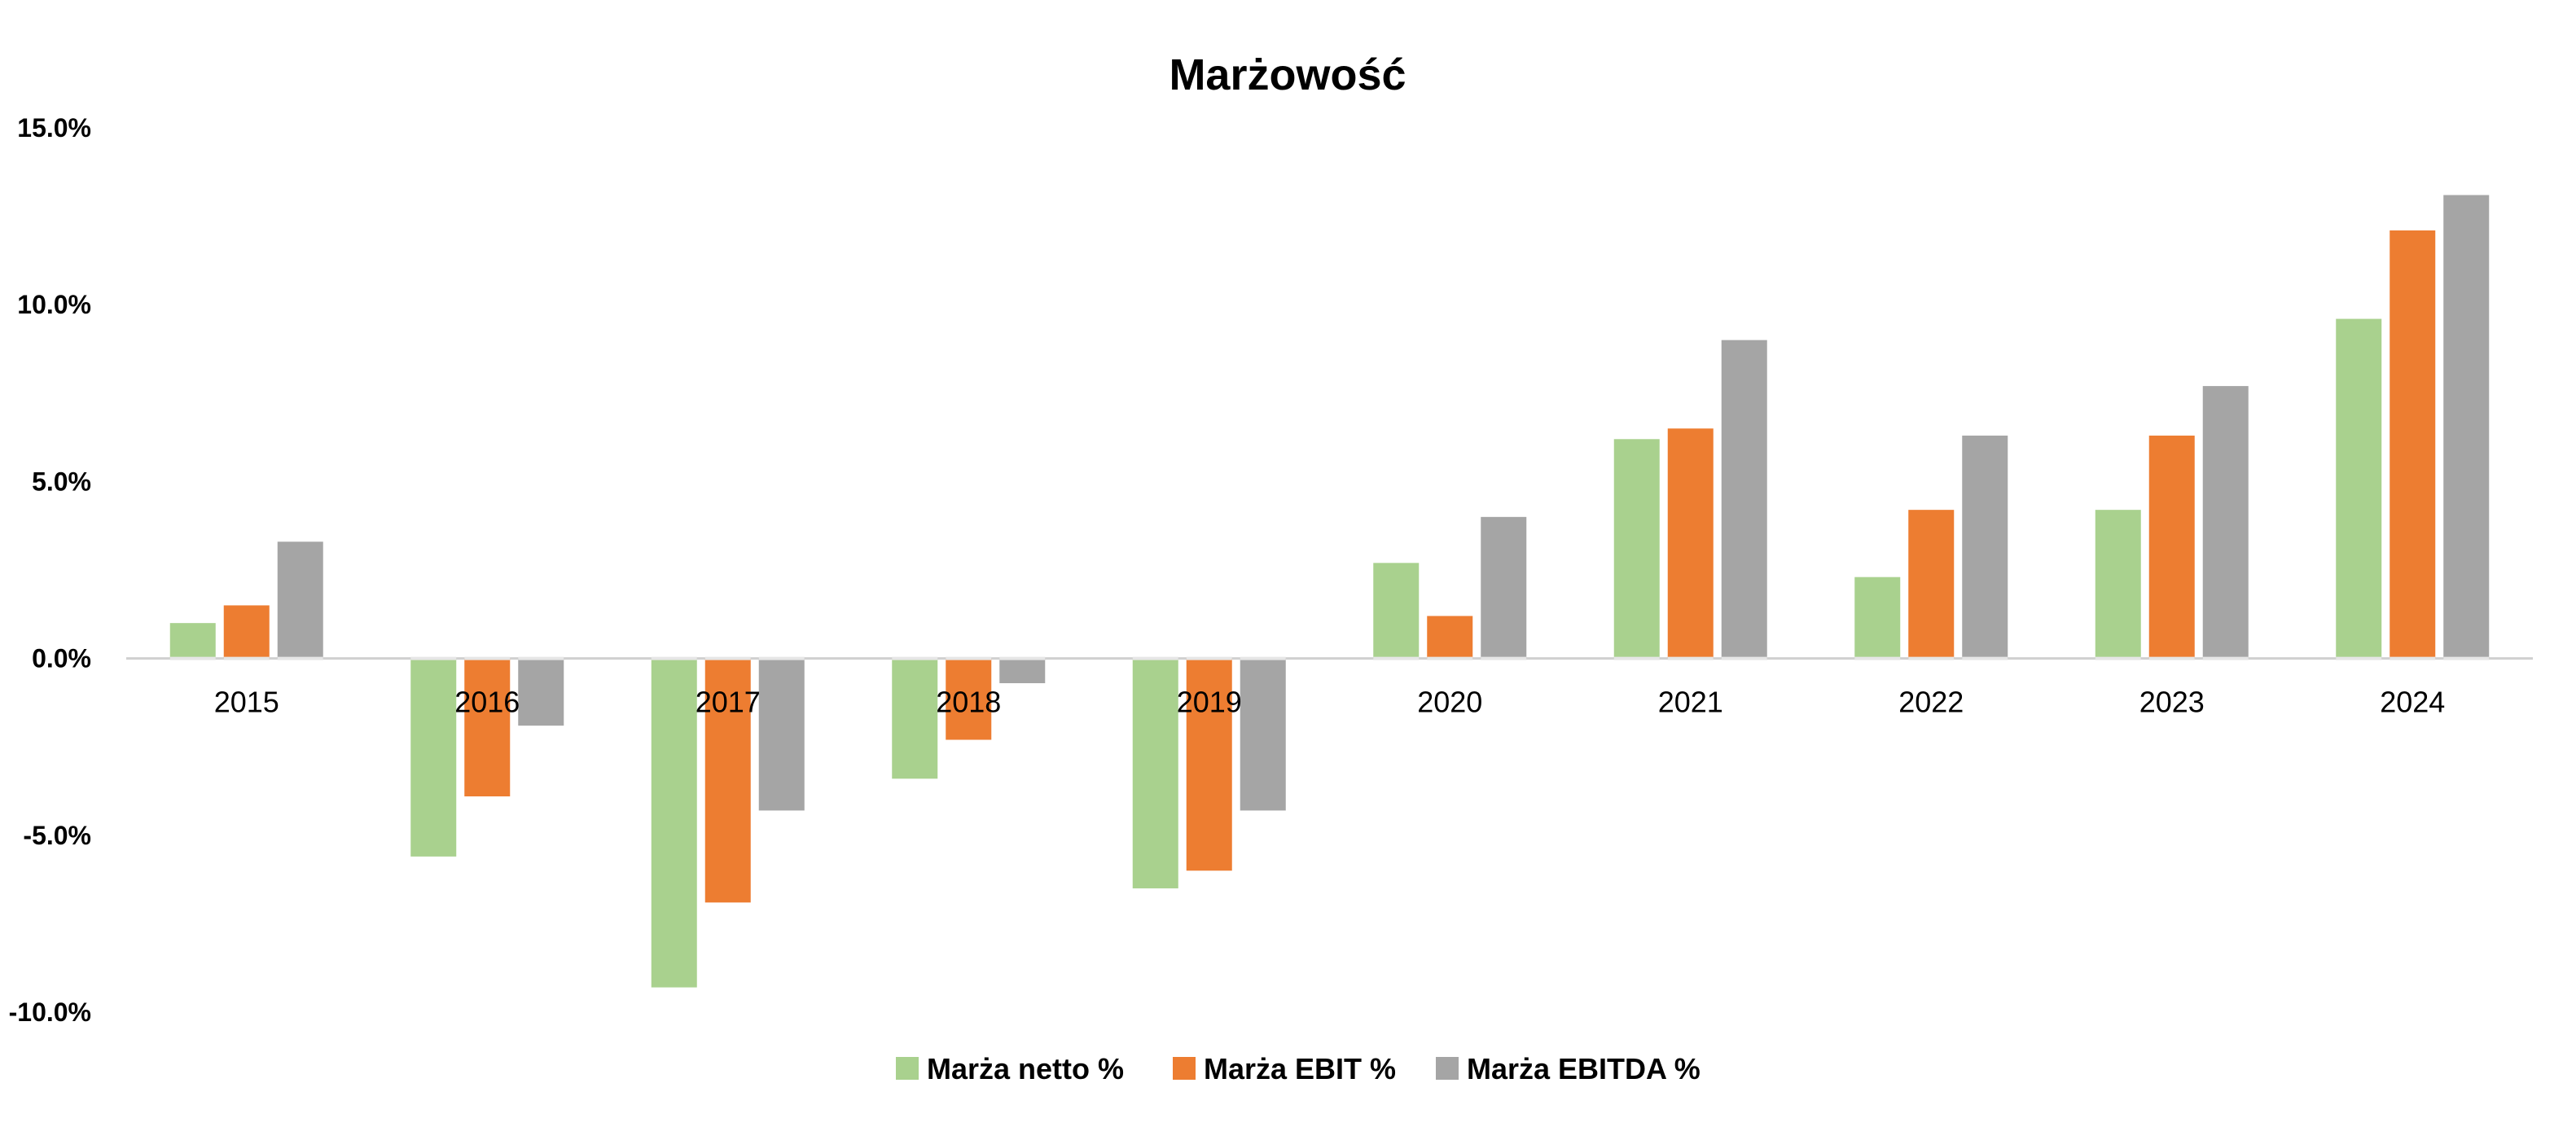 Image resolution: width=2576 pixels, height=1140 pixels. I want to click on y-tick-label: 0.0%, so click(61, 658).